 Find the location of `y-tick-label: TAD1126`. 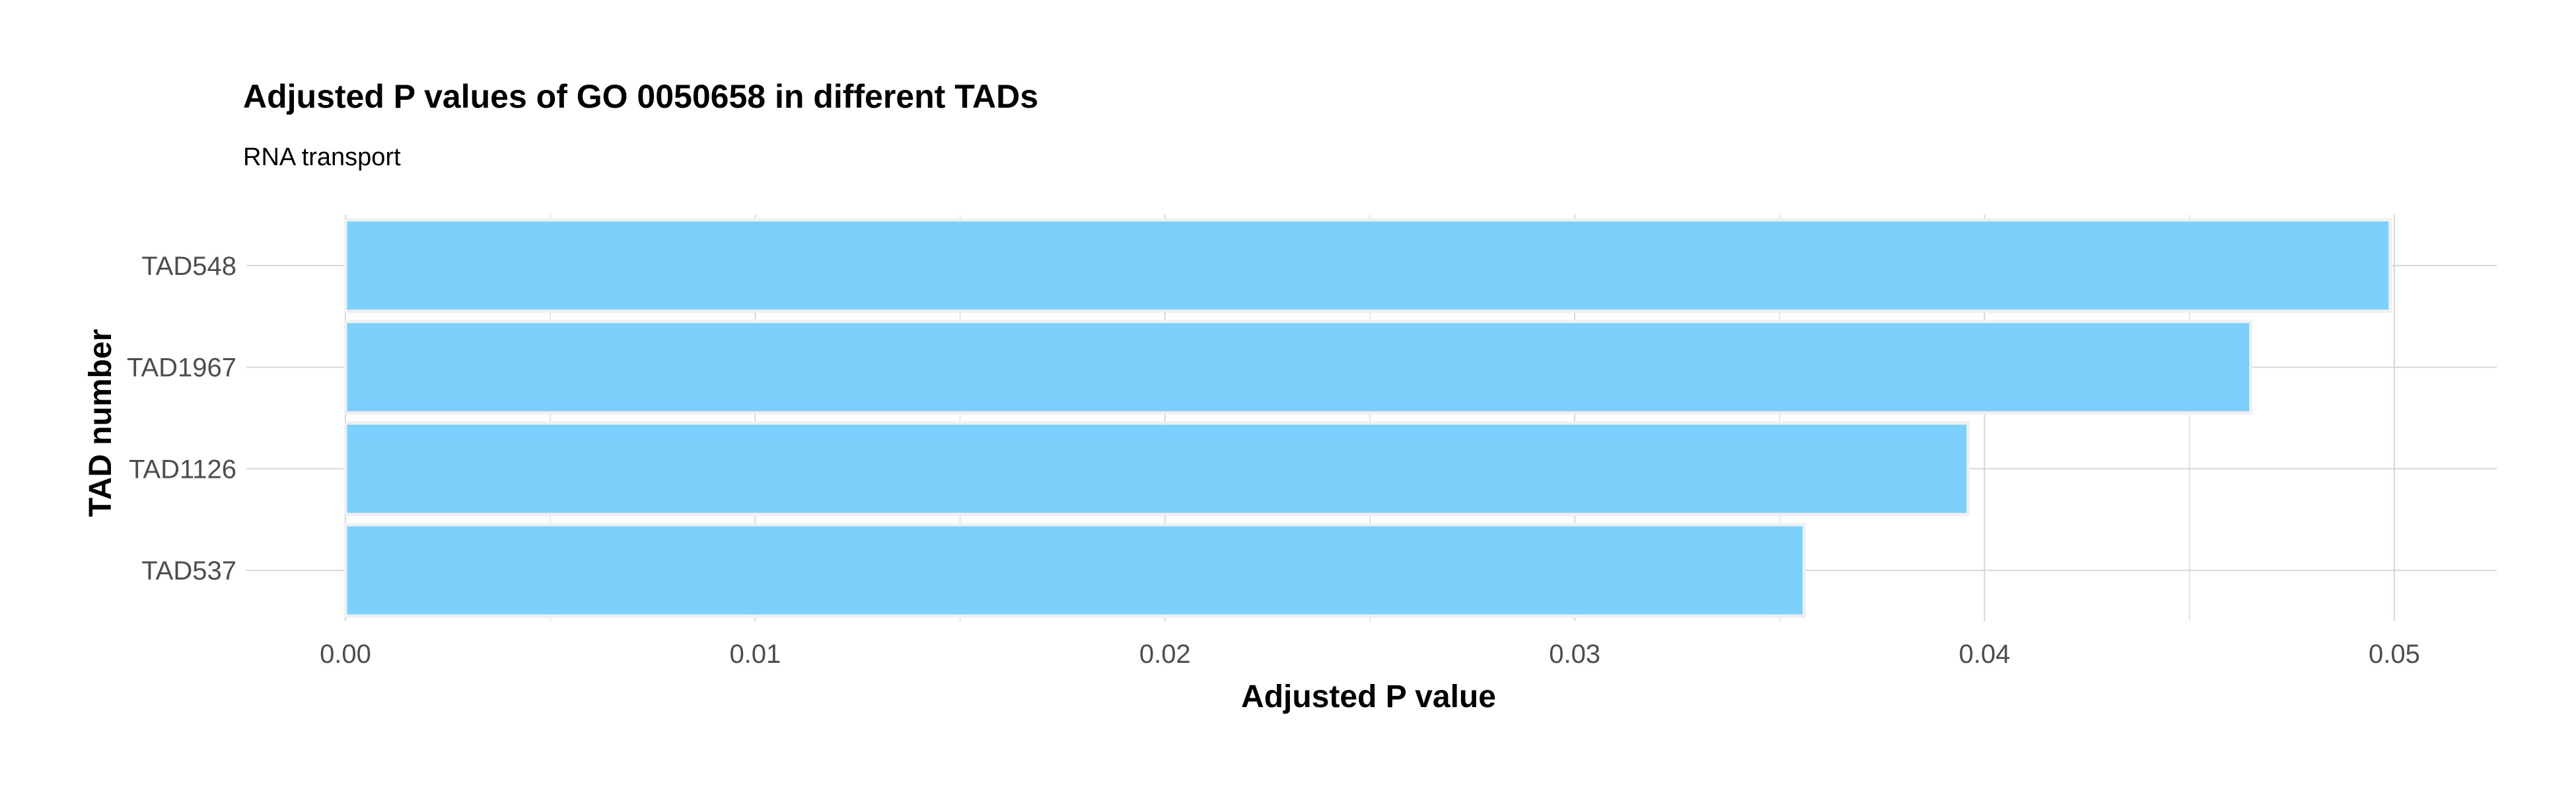

y-tick-label: TAD1126 is located at coordinates (182, 470).